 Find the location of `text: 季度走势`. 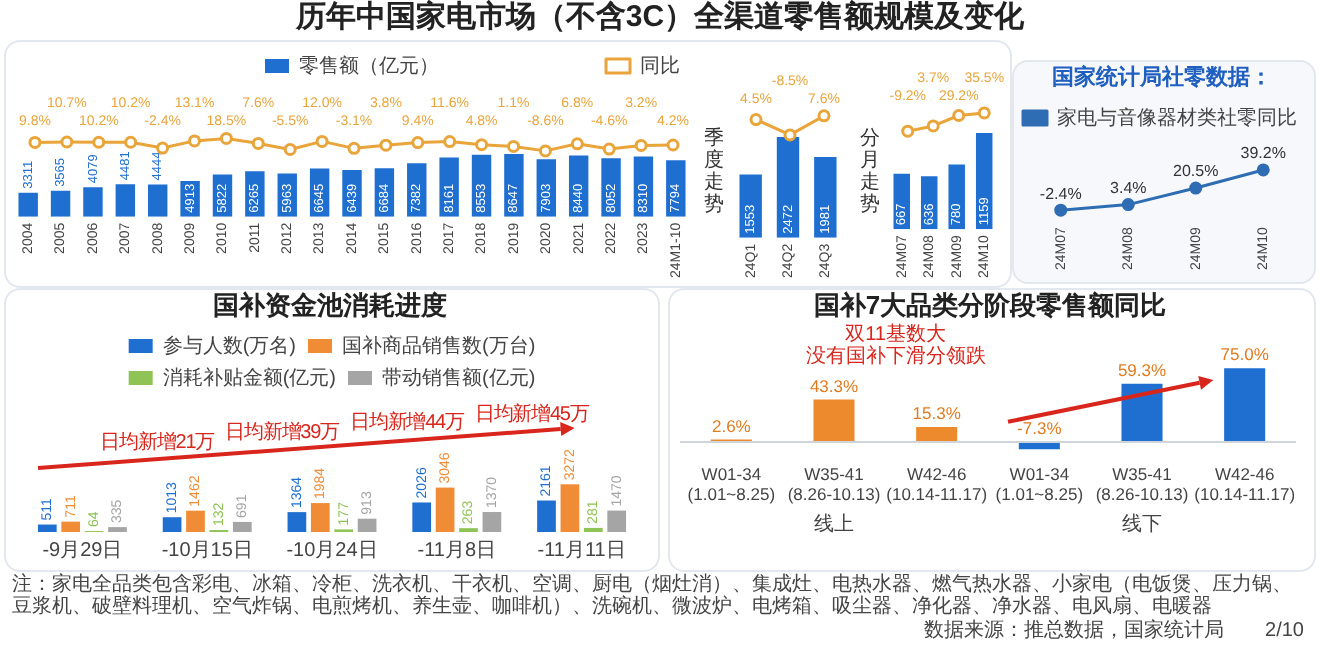

text: 季度走势 is located at coordinates (715, 172).